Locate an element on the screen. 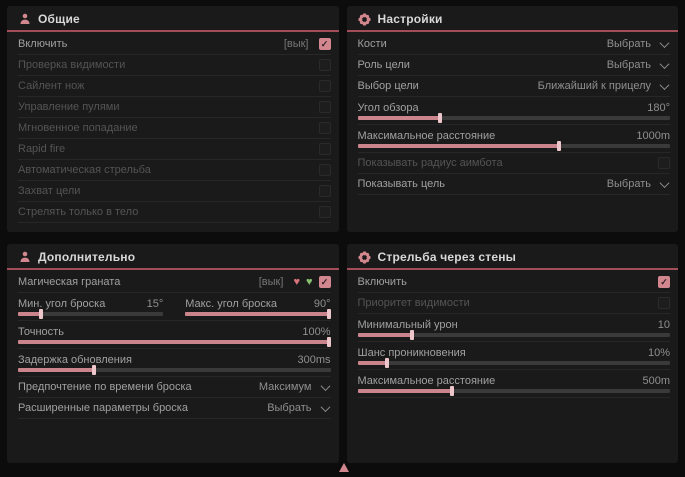  panel-additional-header: Дополнительно is located at coordinates (173, 257).